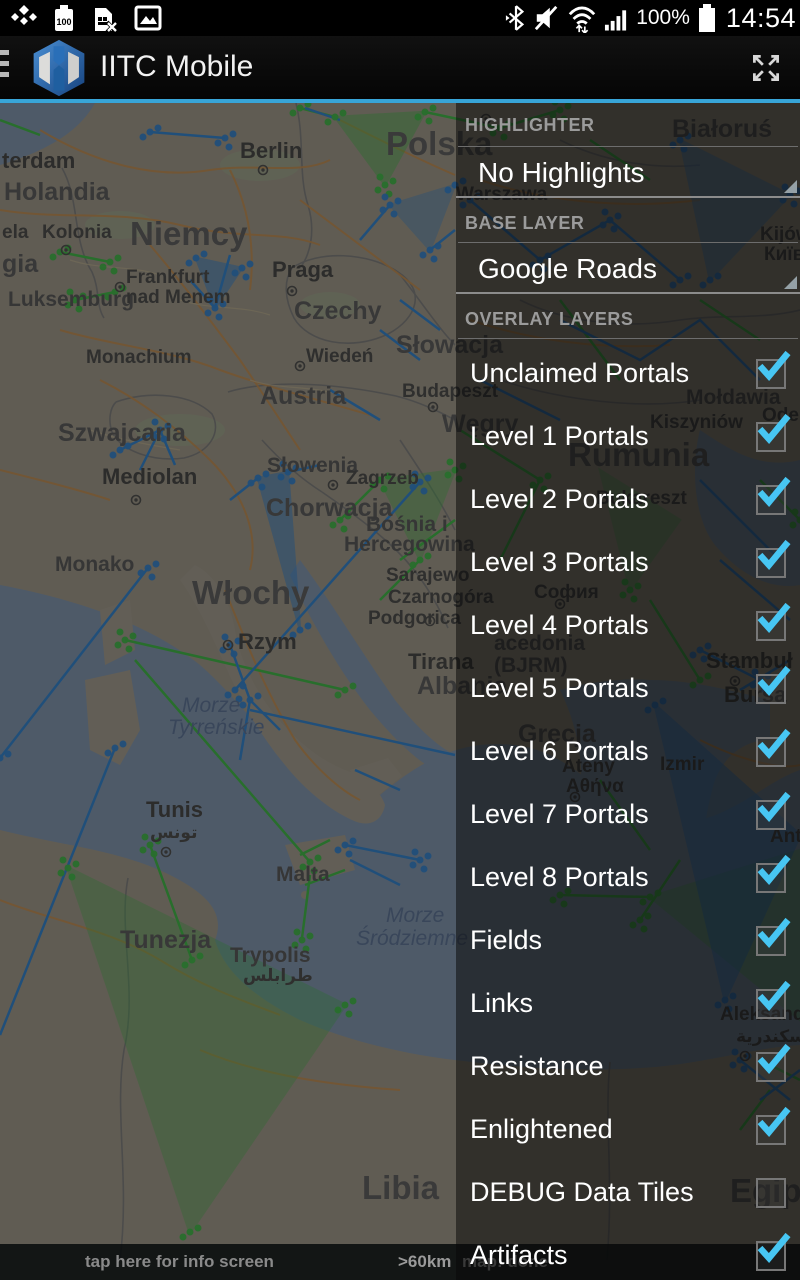  Describe the element at coordinates (559, 499) in the screenshot. I see `overlay-layer-label: Level 2 Portals` at that location.